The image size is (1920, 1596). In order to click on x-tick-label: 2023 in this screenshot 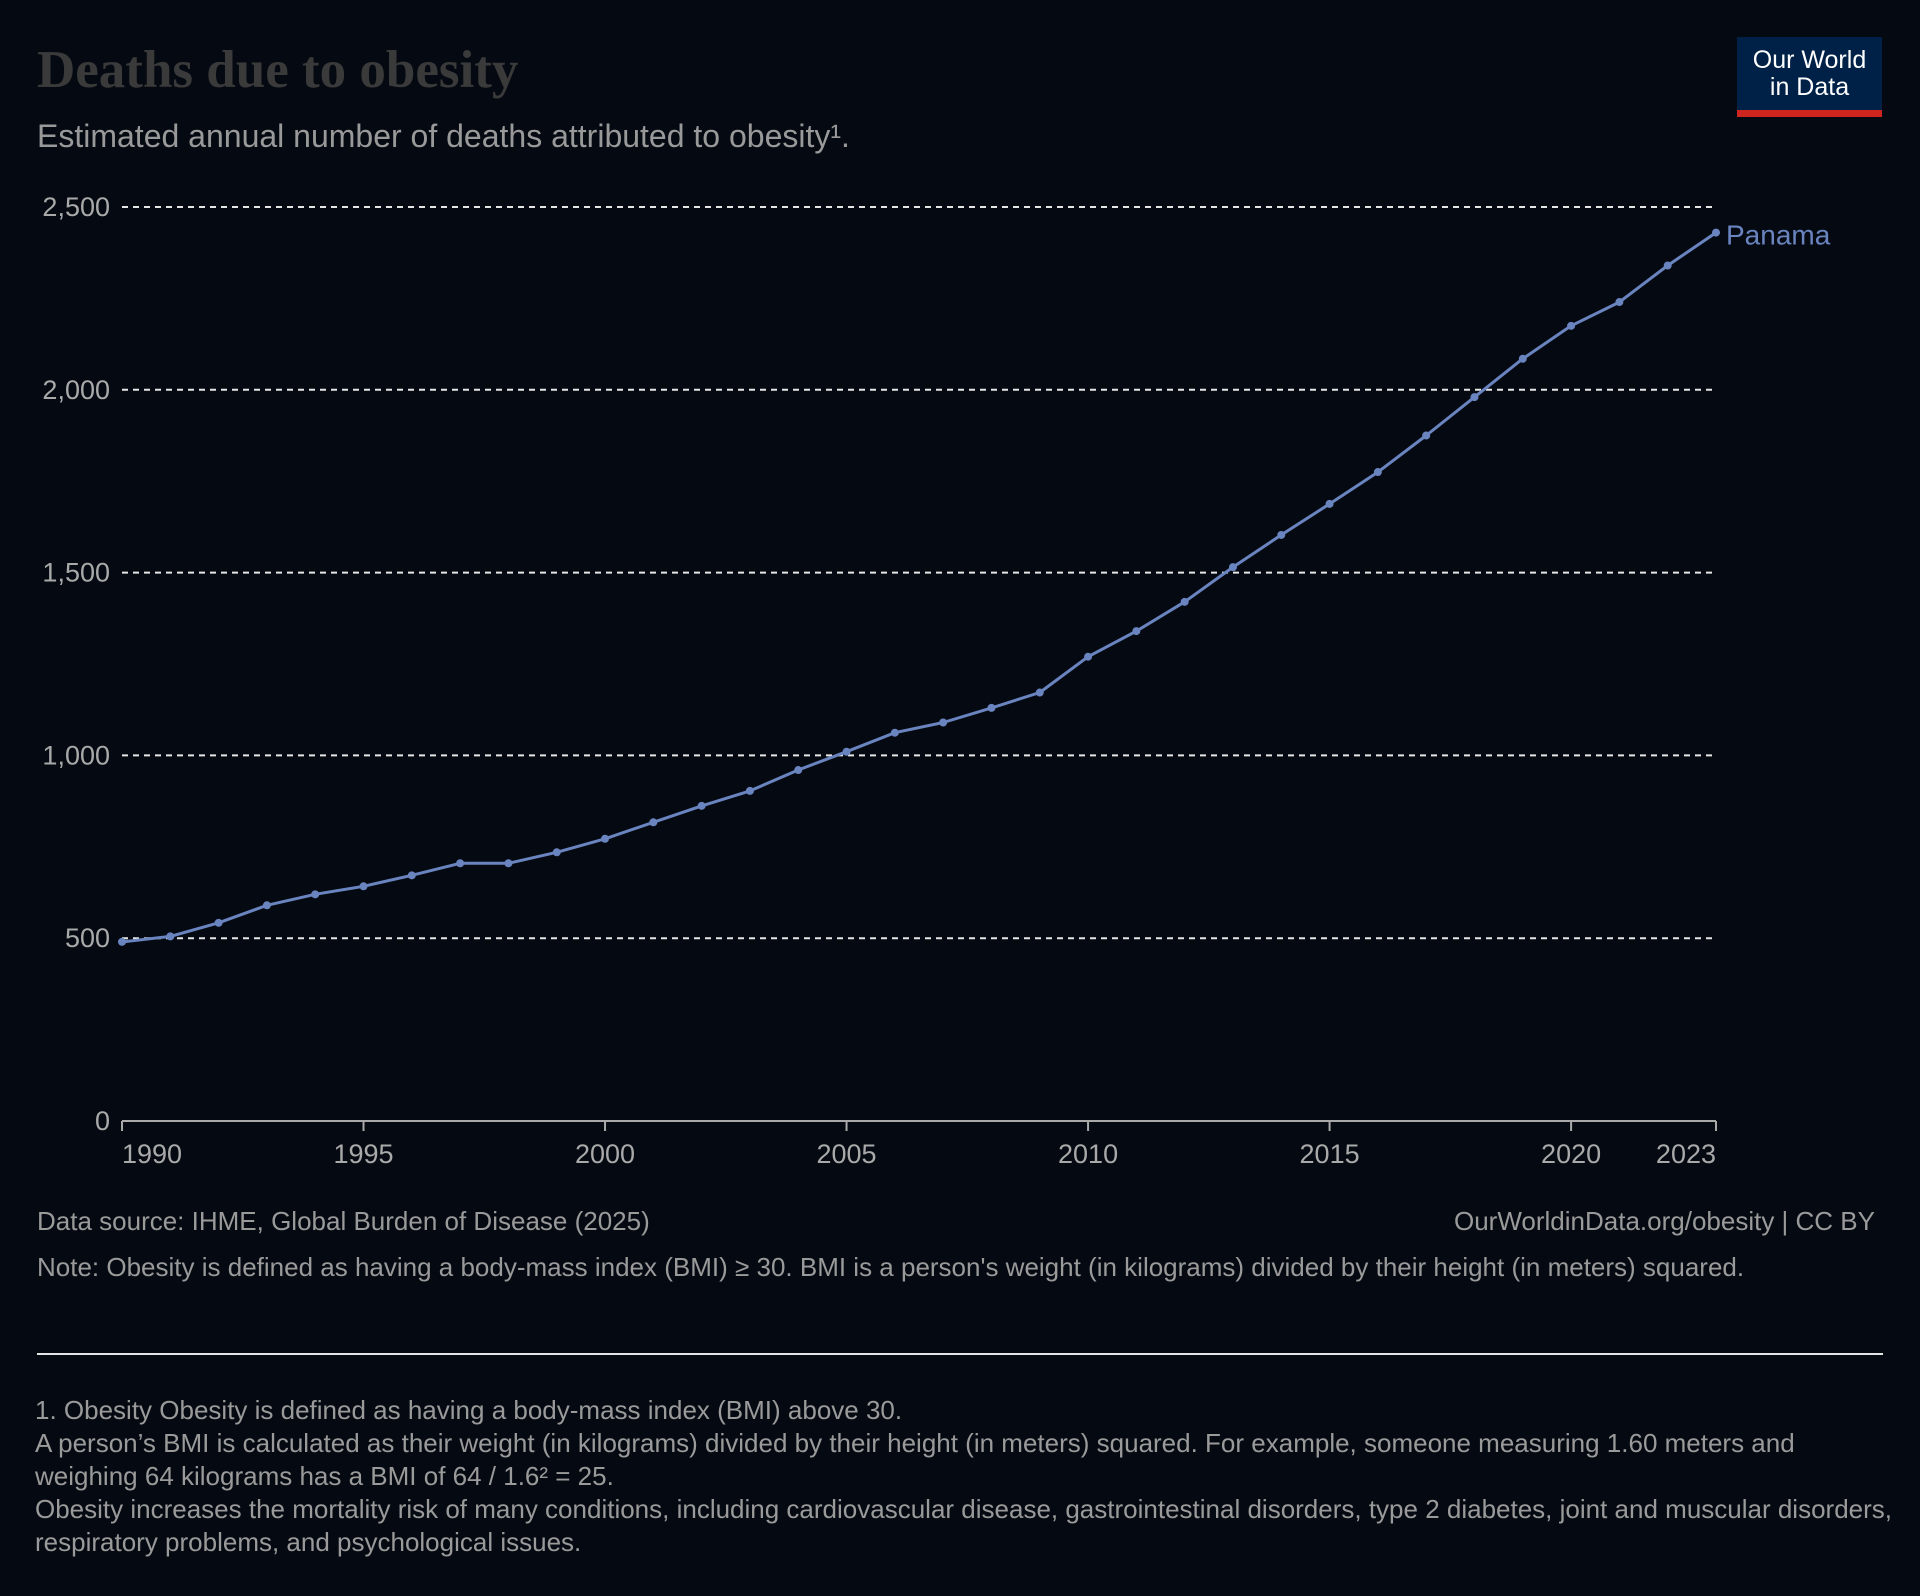, I will do `click(1686, 1154)`.